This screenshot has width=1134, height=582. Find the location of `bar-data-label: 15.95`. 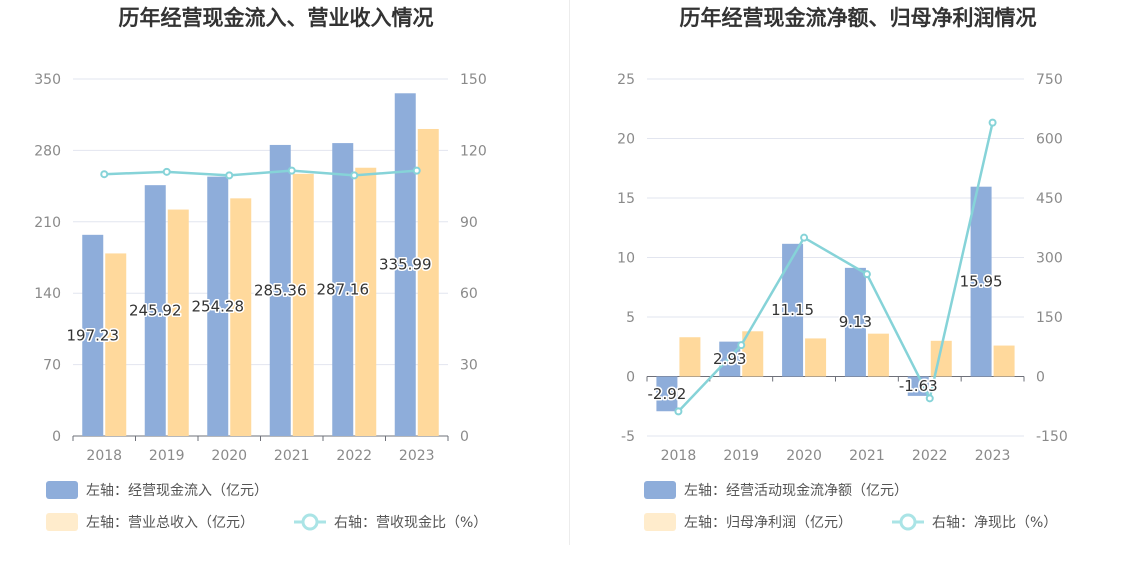

bar-data-label: 15.95 is located at coordinates (981, 282).